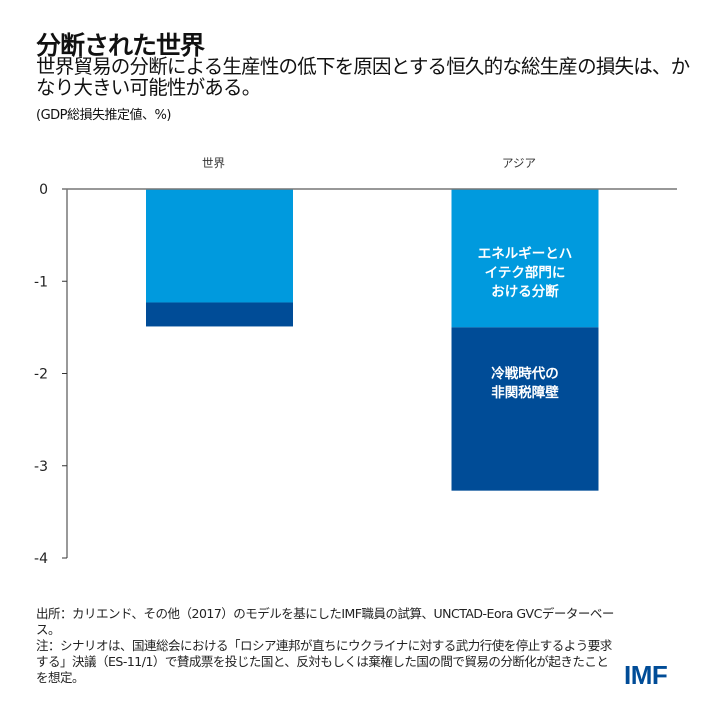 Image resolution: width=716 pixels, height=716 pixels. Describe the element at coordinates (120, 45) in the screenshot. I see `chart-title: 分断された世界` at that location.